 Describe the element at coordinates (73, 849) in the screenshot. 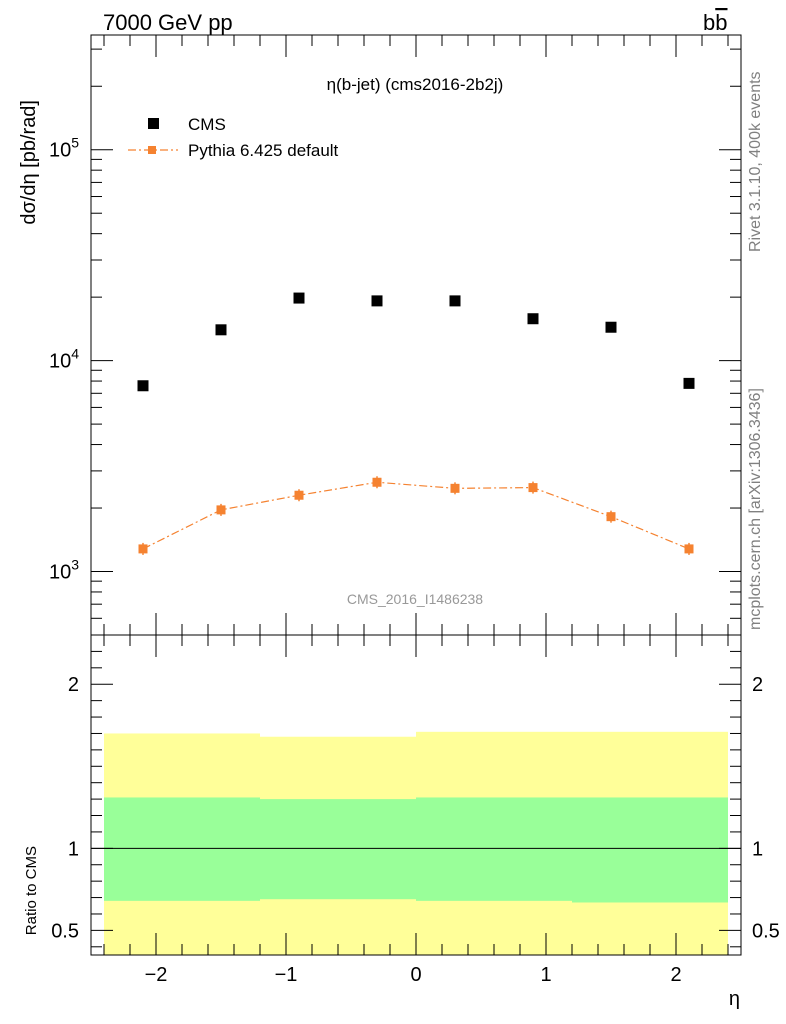

I see `ratio-y-tick-label: 1` at that location.